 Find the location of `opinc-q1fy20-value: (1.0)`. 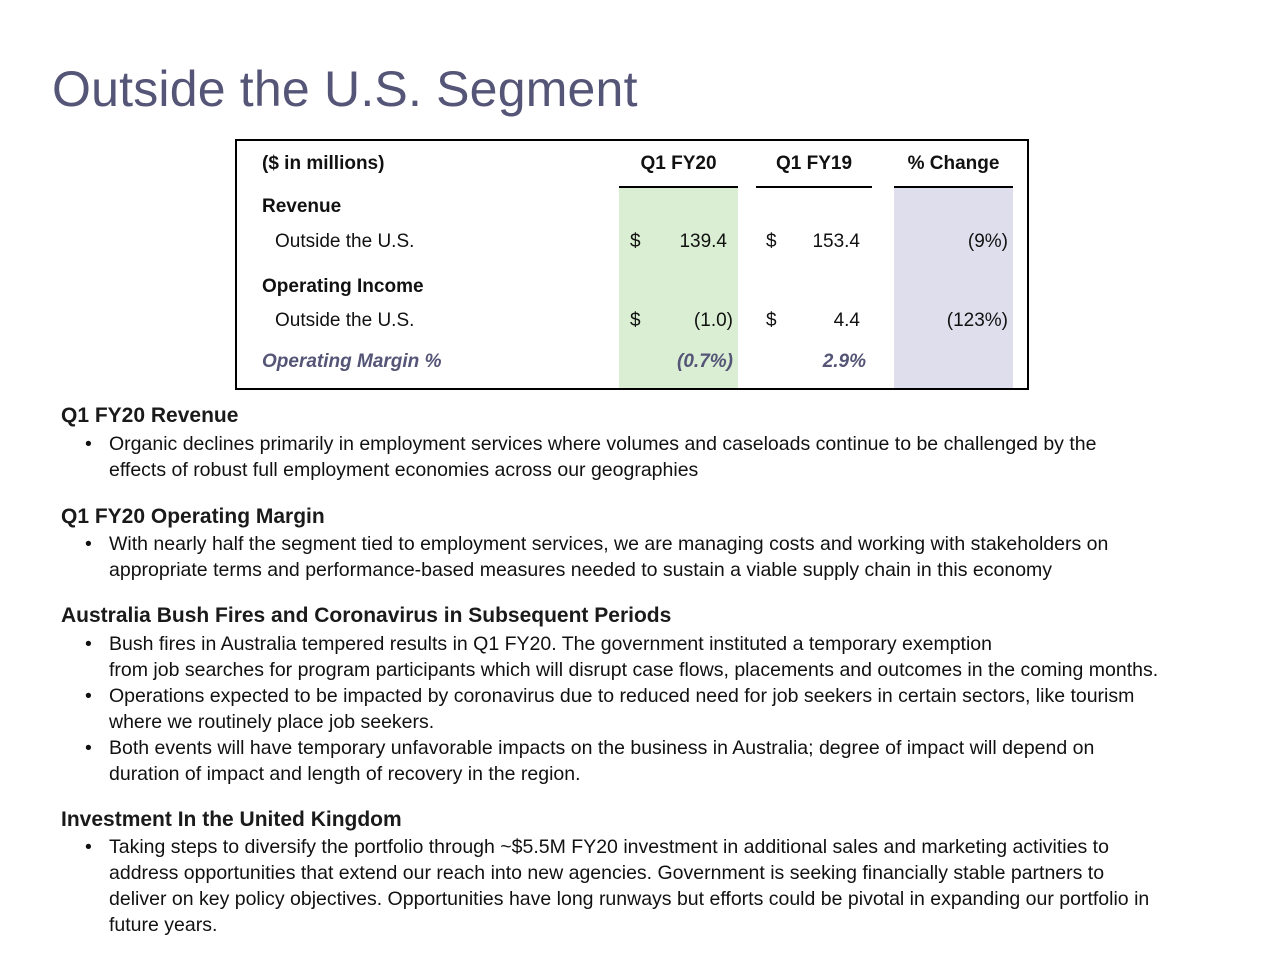

opinc-q1fy20-value: (1.0) is located at coordinates (713, 320).